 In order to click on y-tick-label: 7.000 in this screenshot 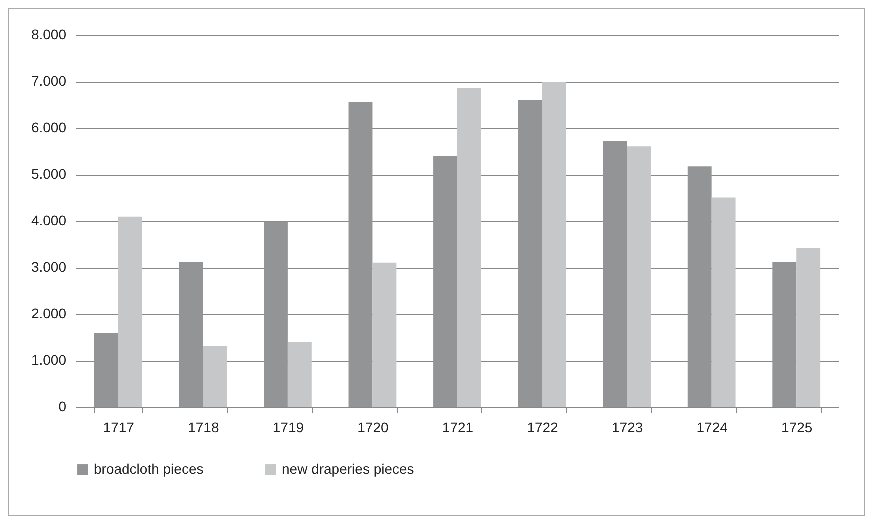, I will do `click(49, 81)`.